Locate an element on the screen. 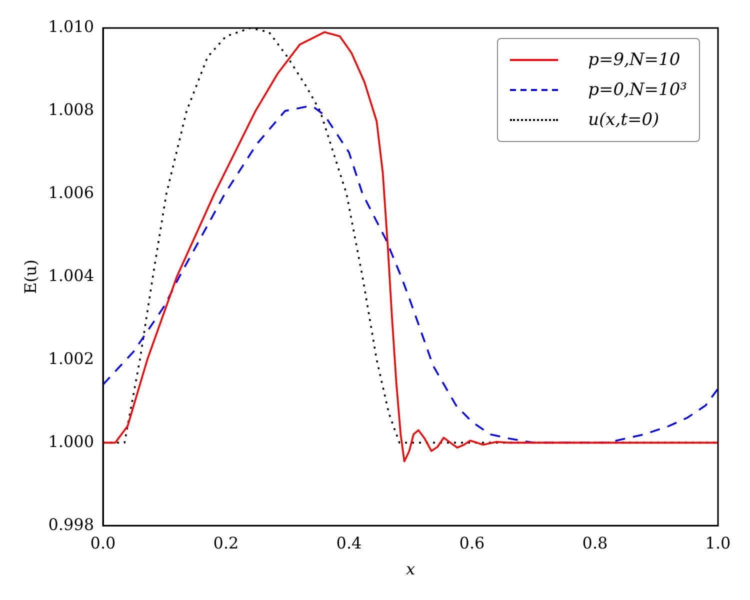  x-tick-label: 0.0 is located at coordinates (103, 542).